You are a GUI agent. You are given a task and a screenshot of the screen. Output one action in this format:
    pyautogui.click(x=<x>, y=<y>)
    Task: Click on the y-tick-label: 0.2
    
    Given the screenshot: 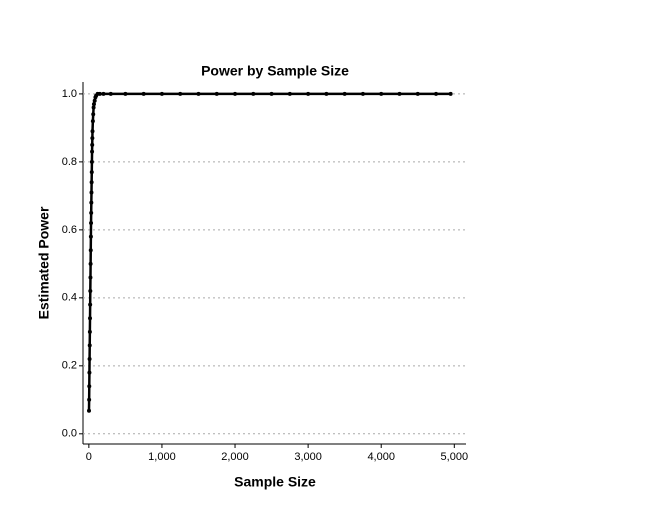 What is the action you would take?
    pyautogui.click(x=69, y=366)
    